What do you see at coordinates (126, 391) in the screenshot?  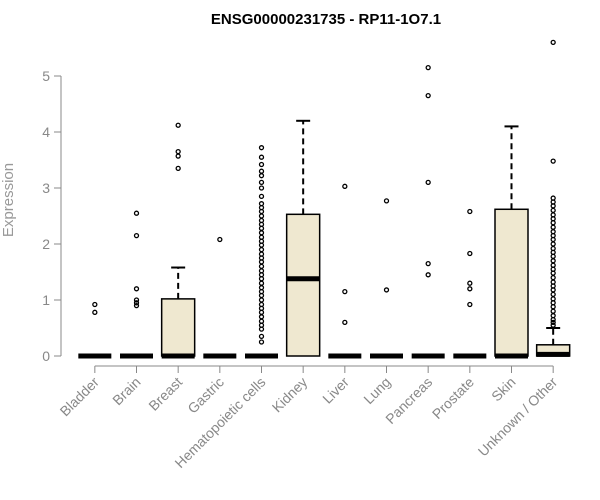 I see `x-tick-label: Brain` at bounding box center [126, 391].